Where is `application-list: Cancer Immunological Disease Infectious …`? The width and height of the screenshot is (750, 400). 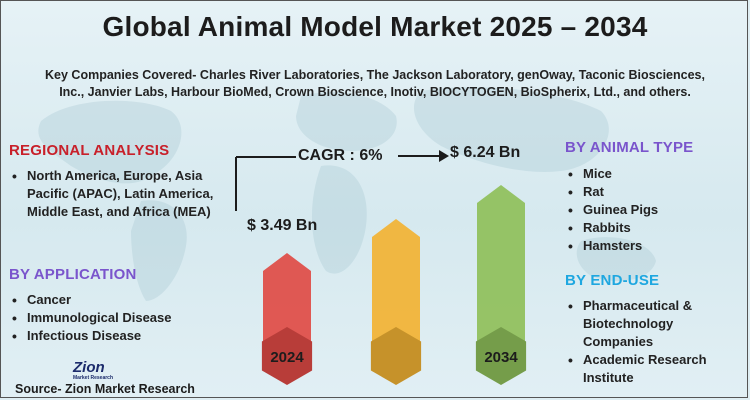 application-list: Cancer Immunological Disease Infectious … is located at coordinates (119, 318).